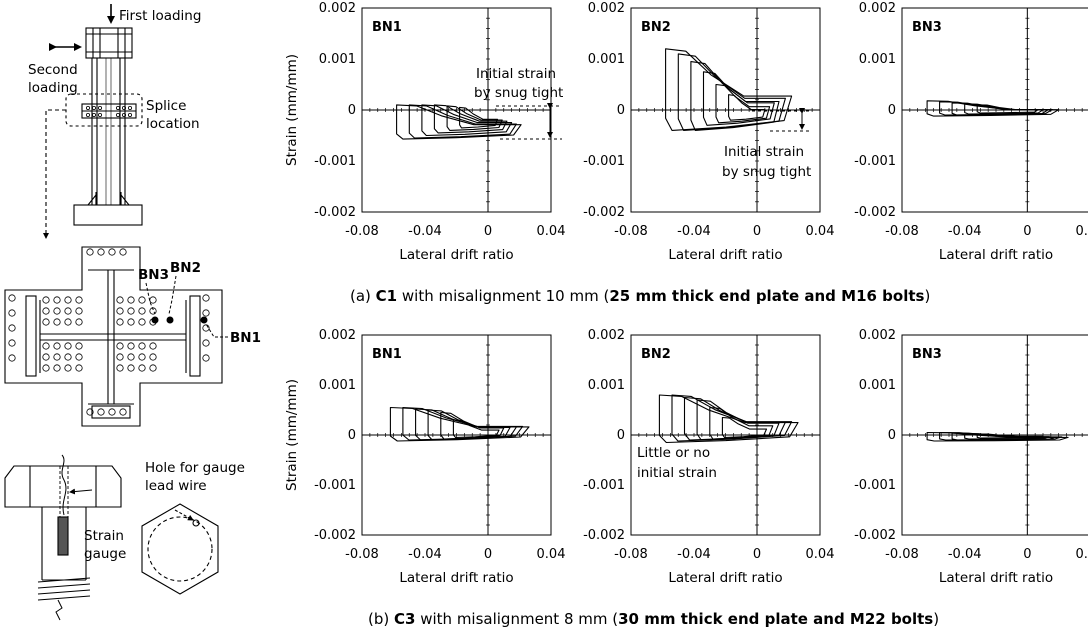 This screenshot has height=636, width=1088. What do you see at coordinates (176, 486) in the screenshot?
I see `hole-label-line2: lead wire` at bounding box center [176, 486].